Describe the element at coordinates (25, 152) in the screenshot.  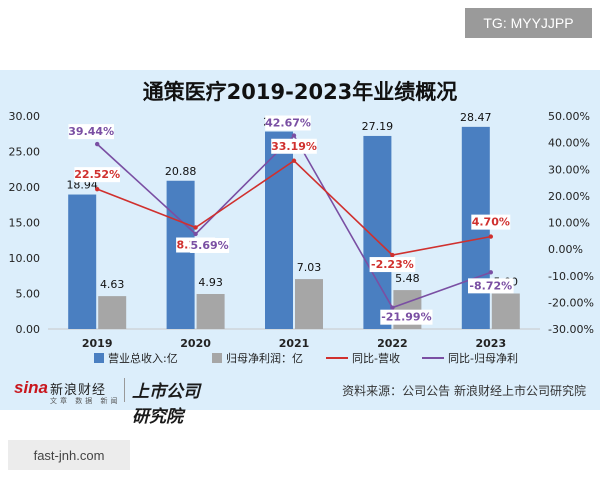
I see `y-left-tick-label: 25.00` at that location.